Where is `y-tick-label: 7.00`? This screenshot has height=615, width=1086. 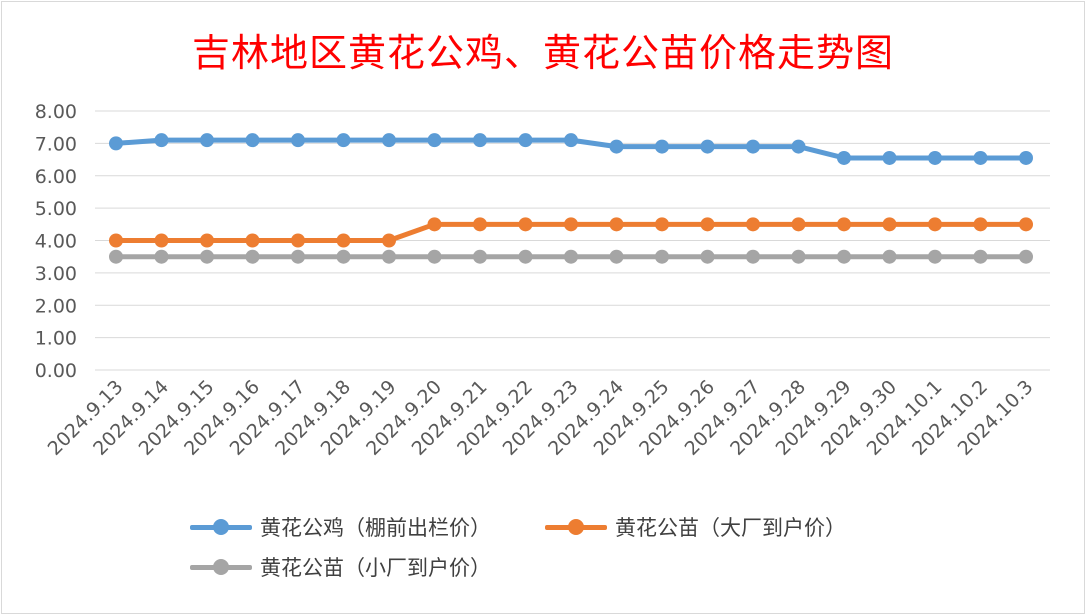 y-tick-label: 7.00 is located at coordinates (56, 144).